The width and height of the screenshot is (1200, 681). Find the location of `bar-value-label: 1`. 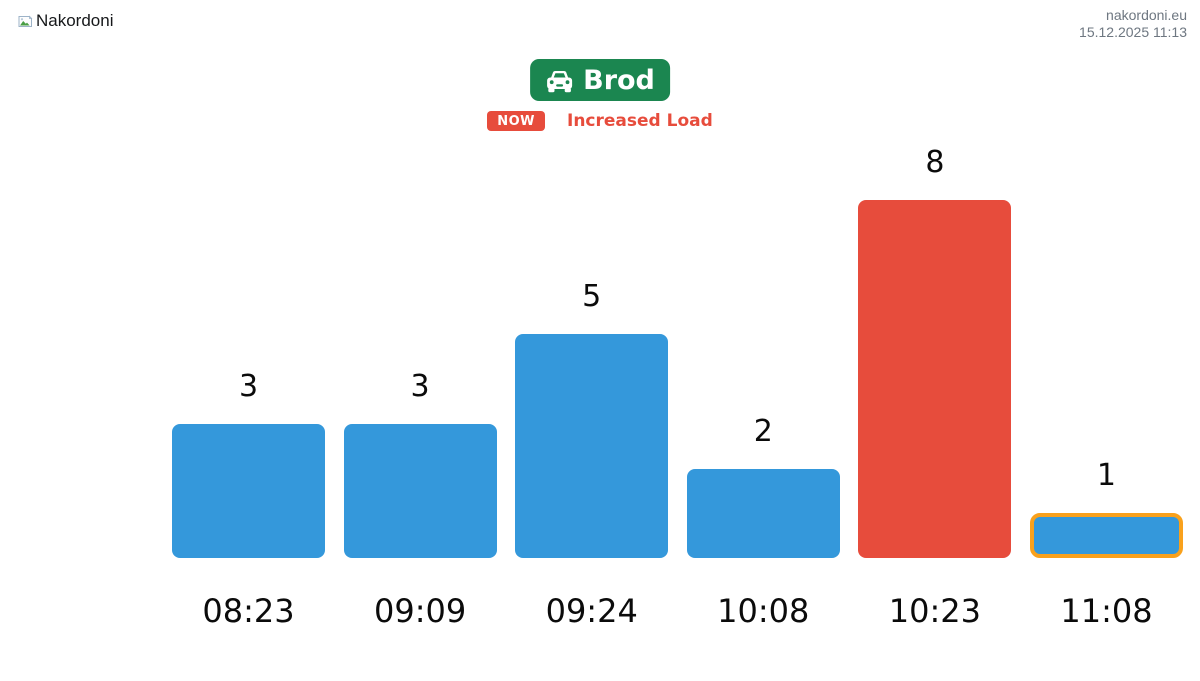

bar-value-label: 1 is located at coordinates (1106, 476).